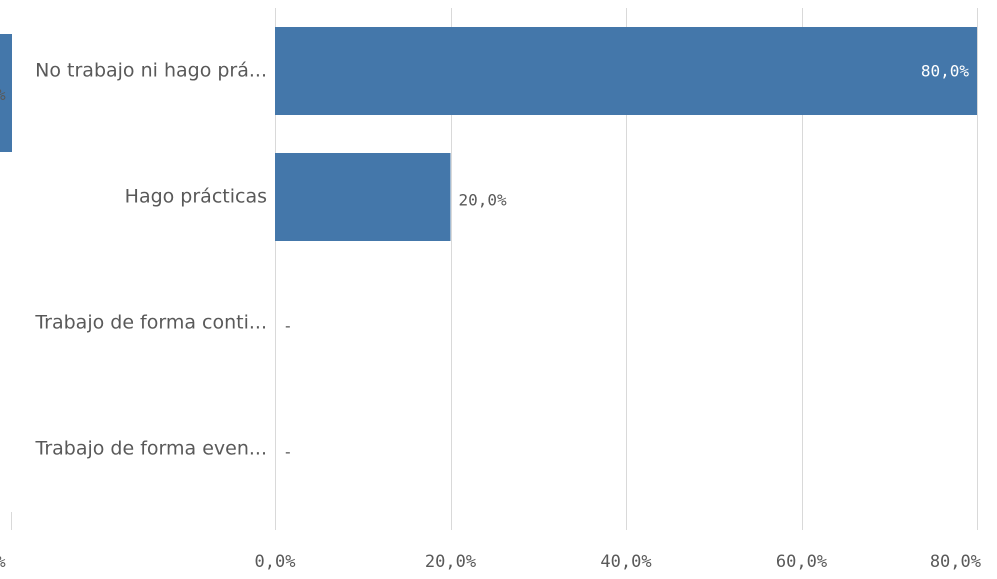  Describe the element at coordinates (483, 200) in the screenshot. I see `data-label-1: 20,0%` at that location.